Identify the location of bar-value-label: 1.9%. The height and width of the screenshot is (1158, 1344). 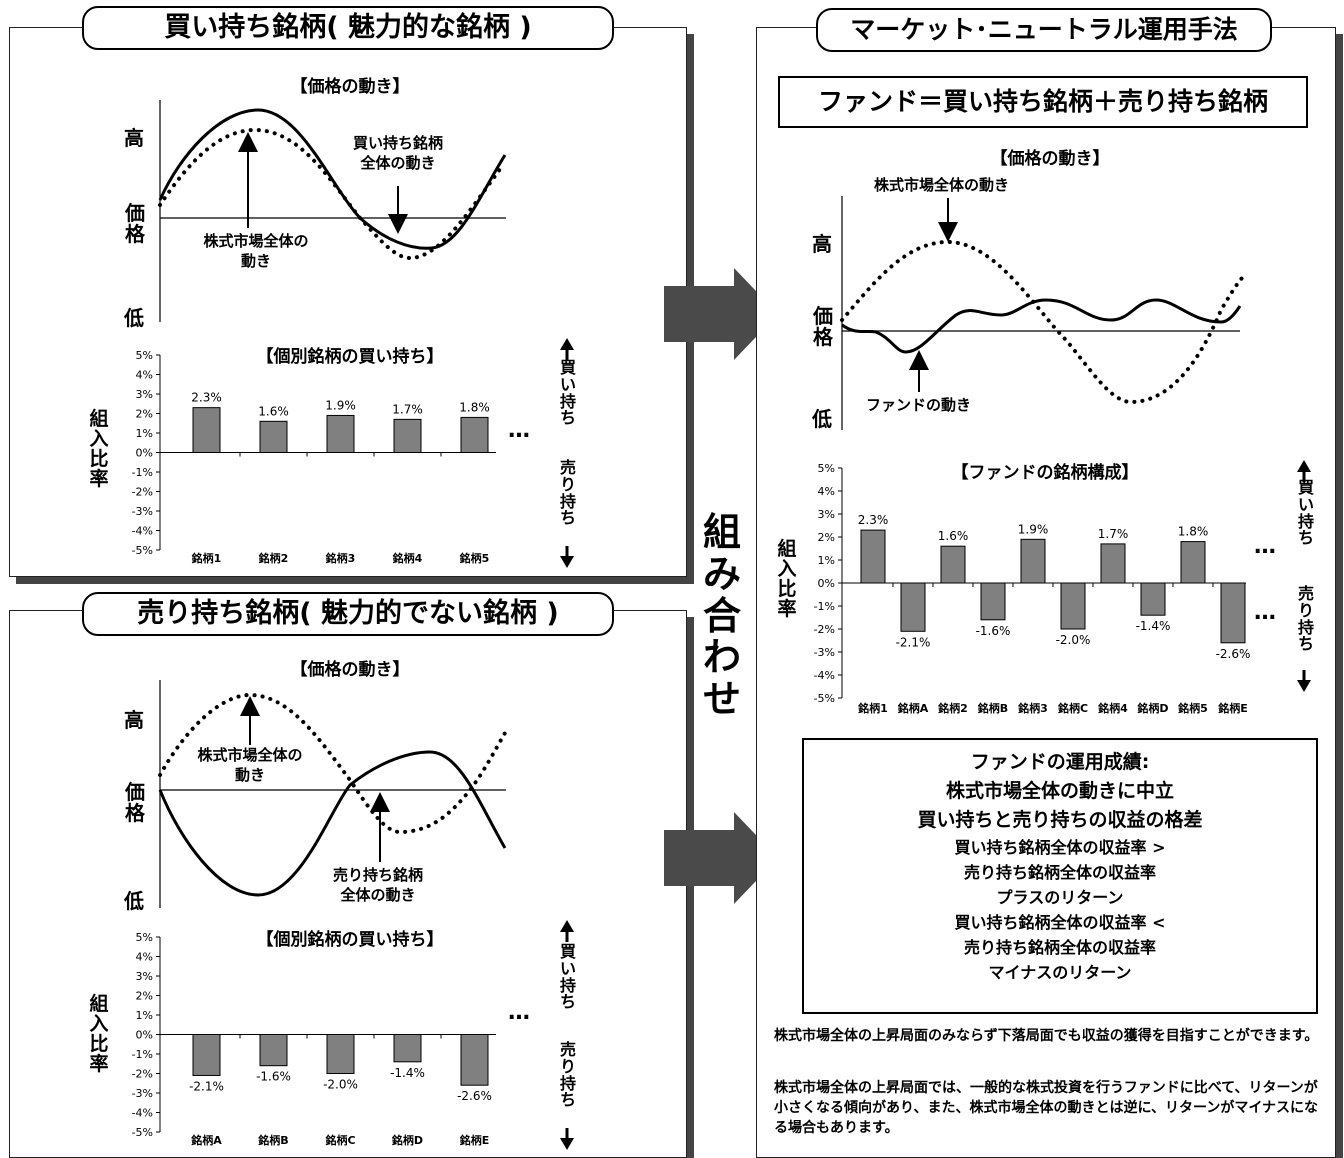
(1033, 529).